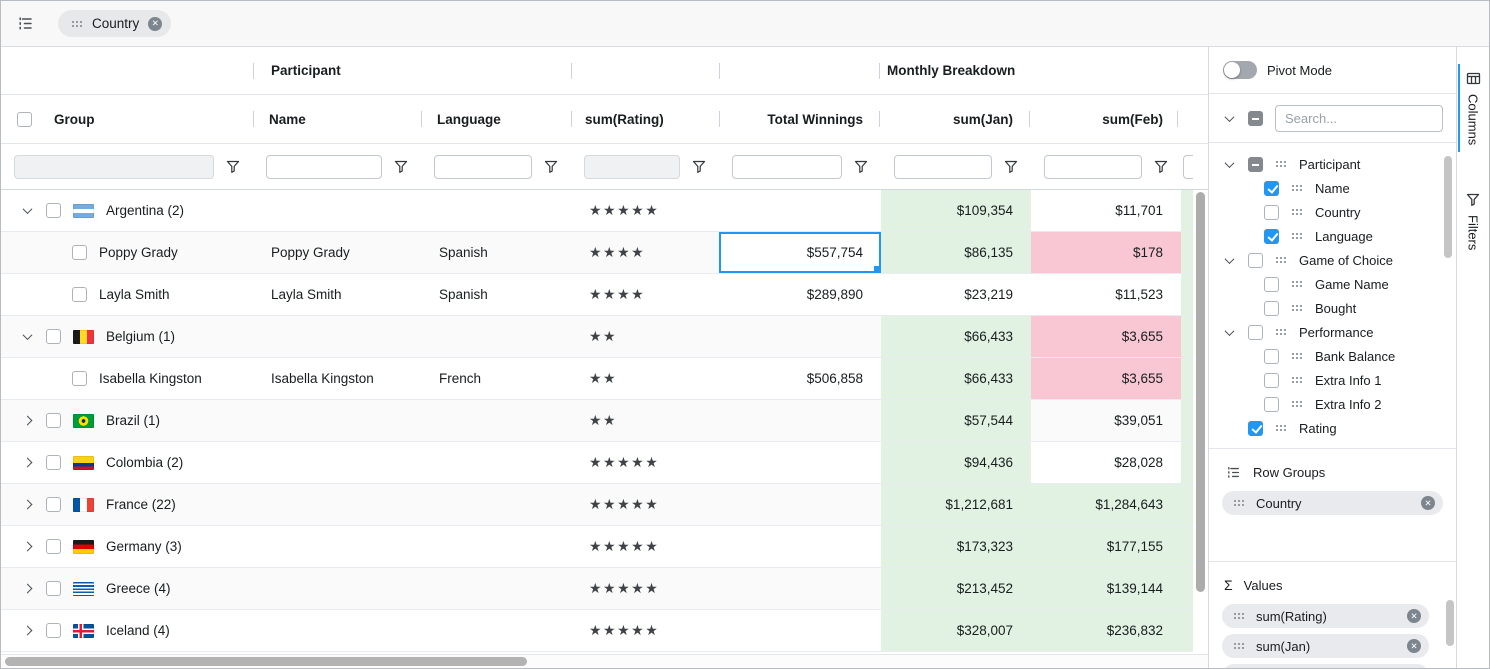  I want to click on tree-scrollbar-thumb, so click(1448, 207).